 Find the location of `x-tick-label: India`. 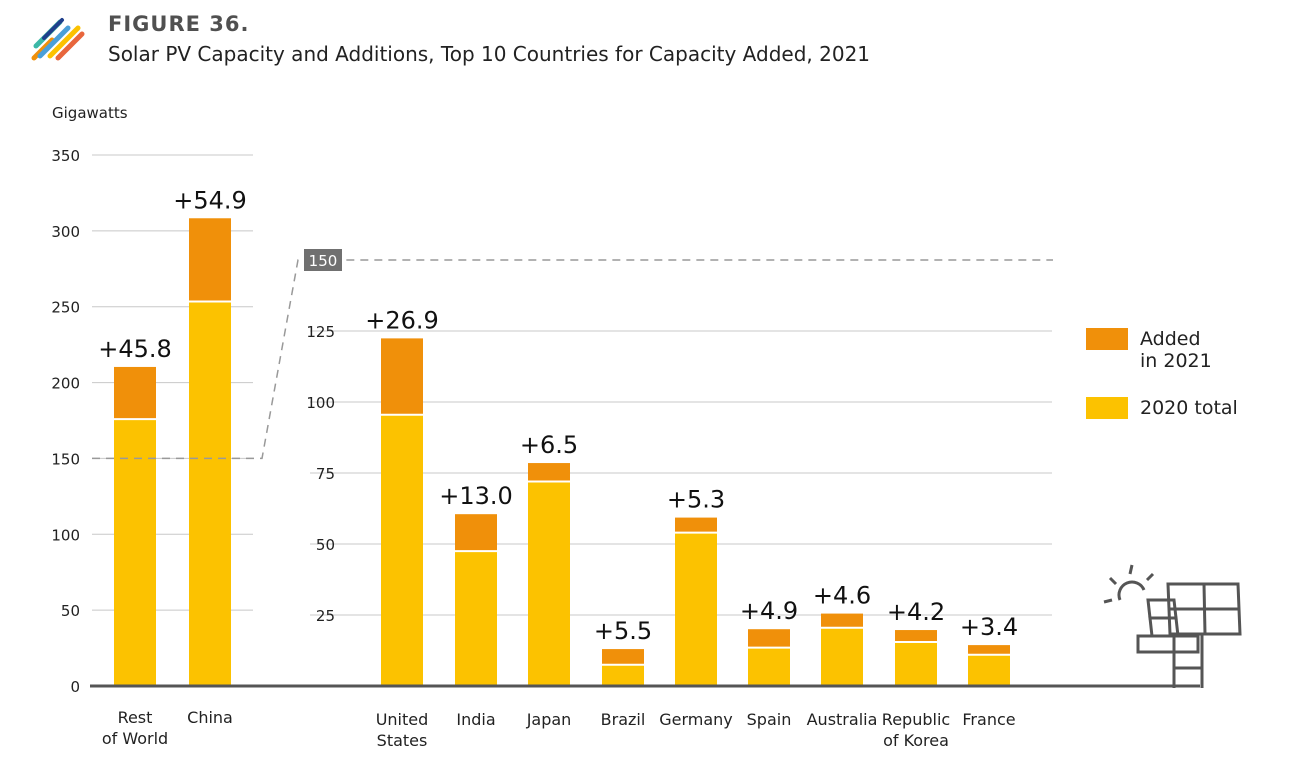

x-tick-label: India is located at coordinates (475, 719).